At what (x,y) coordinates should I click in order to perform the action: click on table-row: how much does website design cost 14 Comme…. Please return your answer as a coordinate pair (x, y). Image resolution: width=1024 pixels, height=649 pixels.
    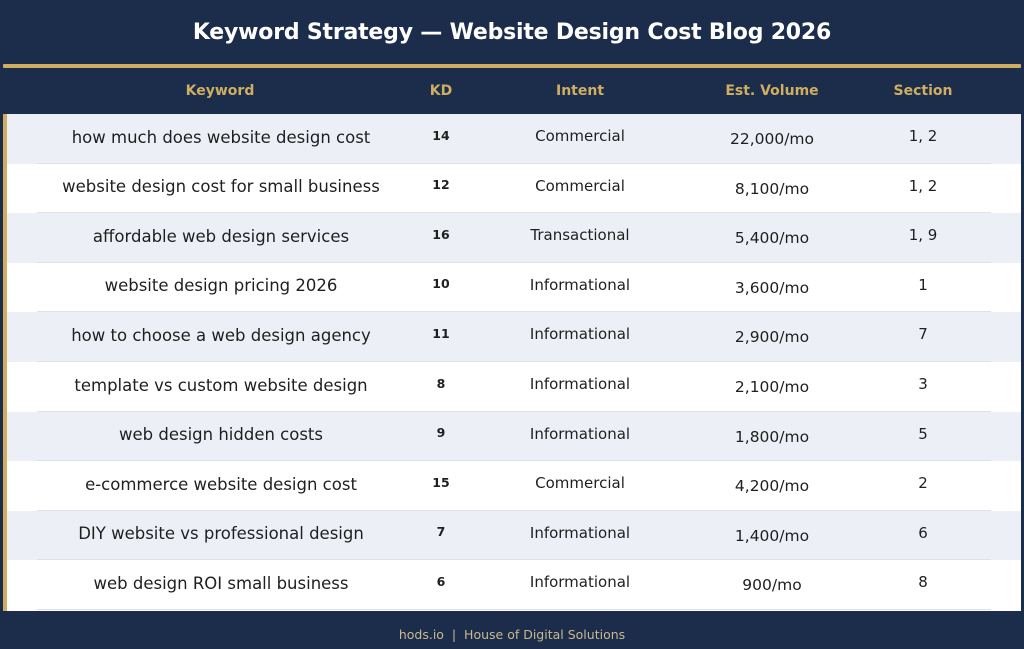
    Looking at the image, I should click on (514, 139).